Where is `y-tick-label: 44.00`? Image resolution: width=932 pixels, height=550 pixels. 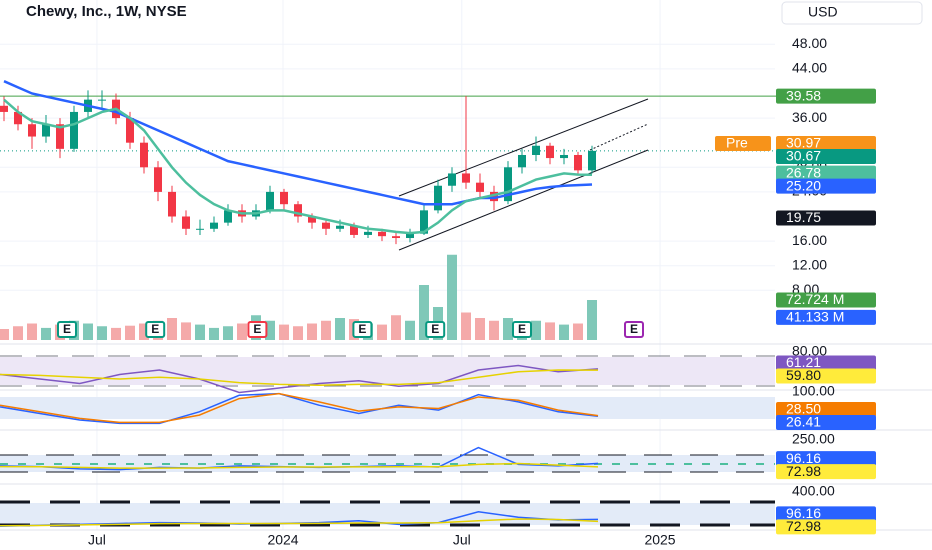
y-tick-label: 44.00 is located at coordinates (809, 68).